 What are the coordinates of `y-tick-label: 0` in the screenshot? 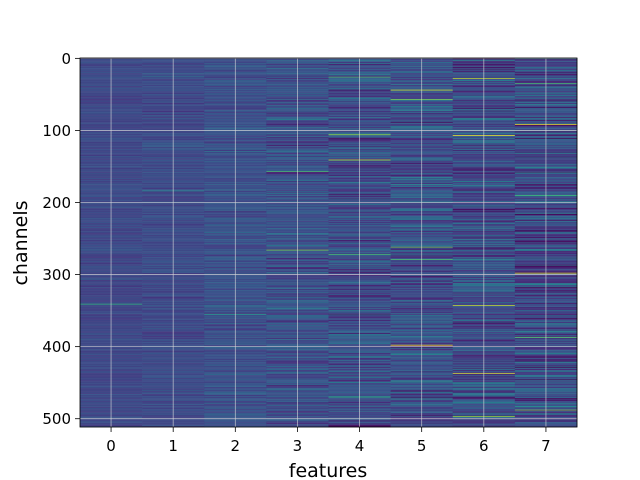 It's located at (66, 59).